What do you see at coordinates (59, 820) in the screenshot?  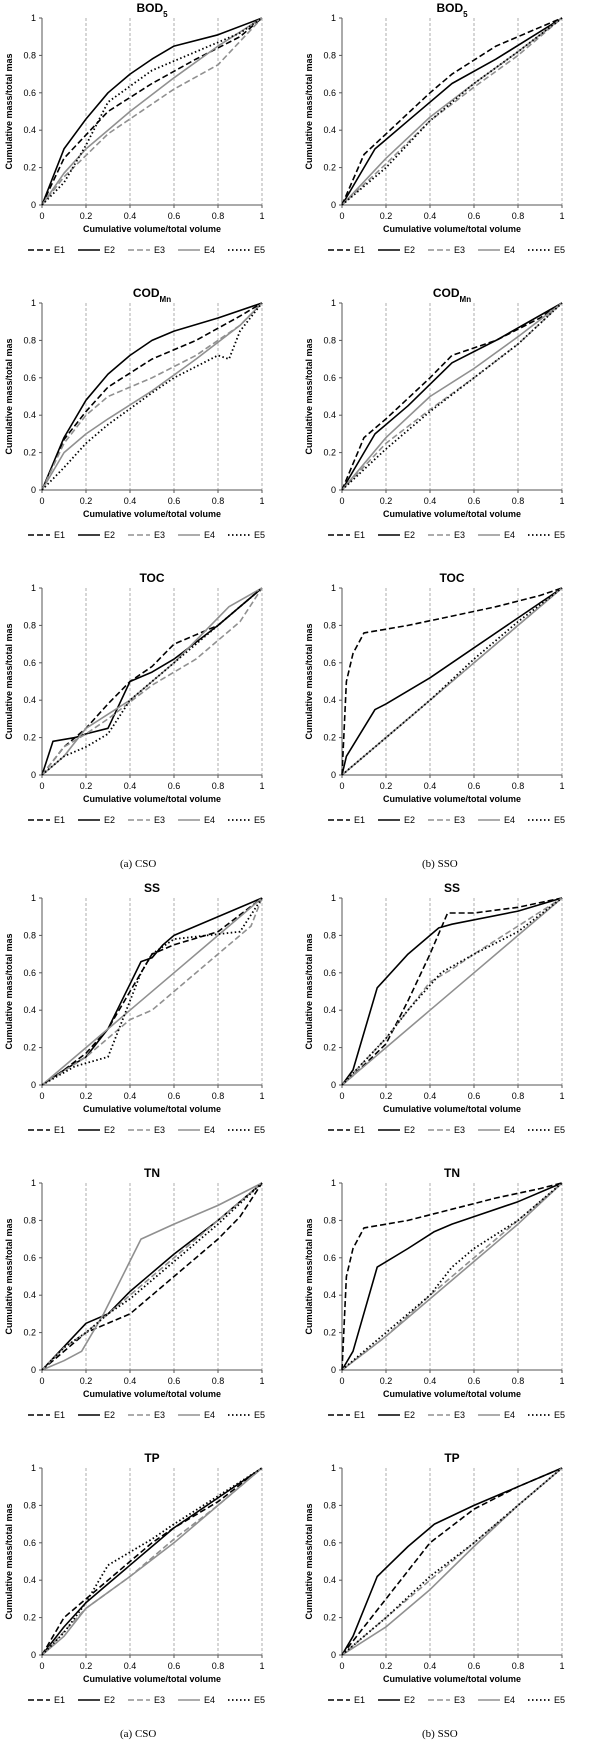 I see `legend-label-e1: E1` at bounding box center [59, 820].